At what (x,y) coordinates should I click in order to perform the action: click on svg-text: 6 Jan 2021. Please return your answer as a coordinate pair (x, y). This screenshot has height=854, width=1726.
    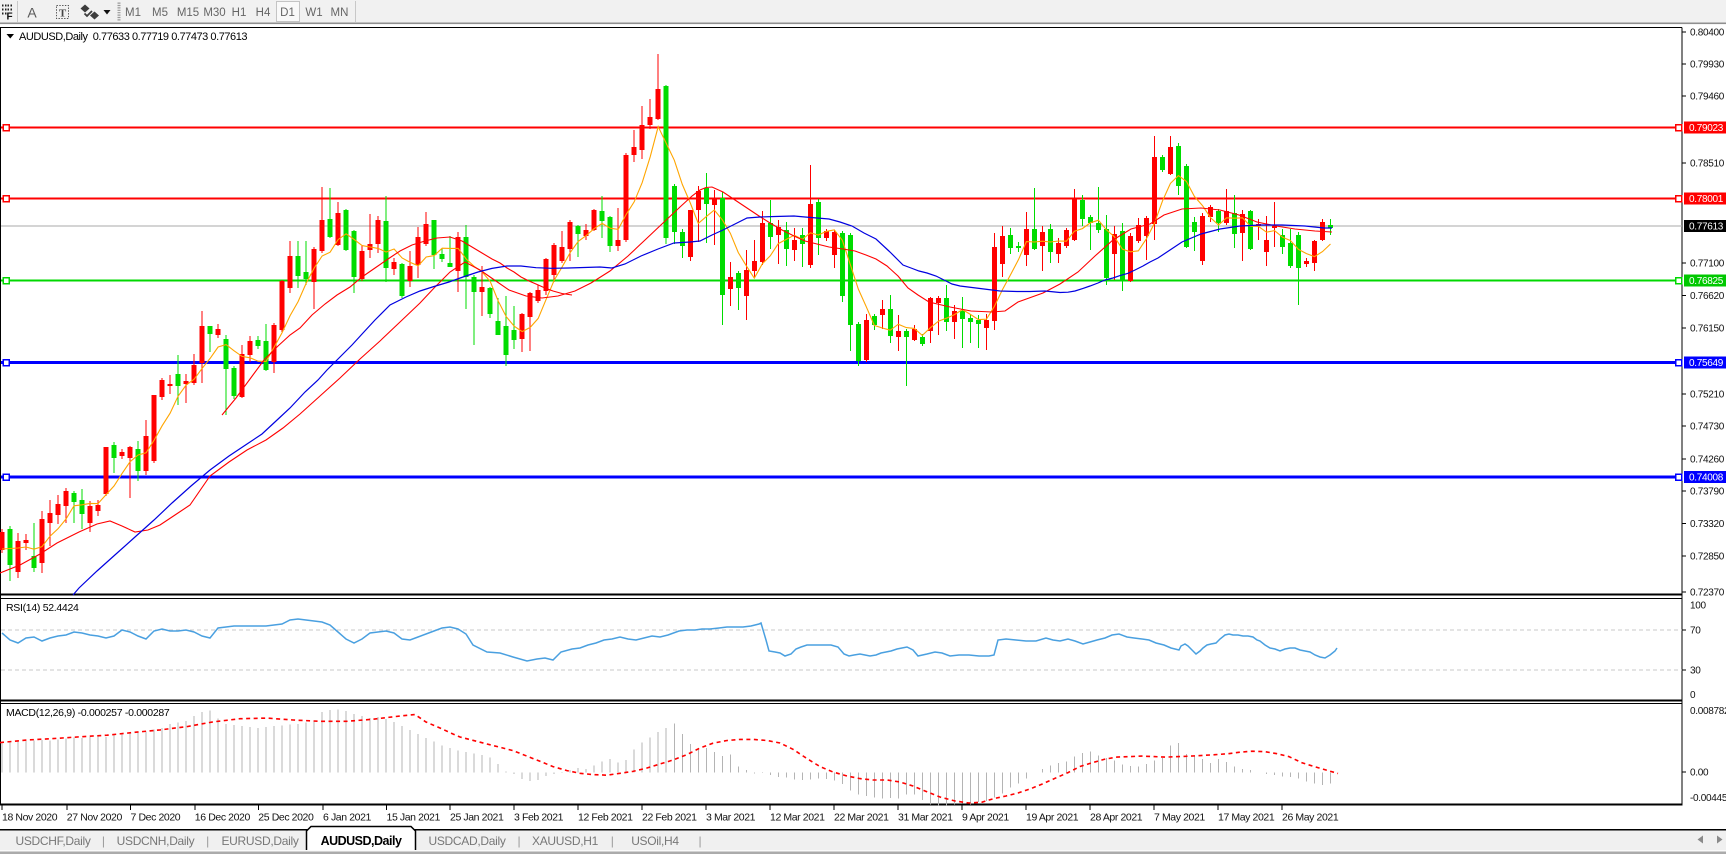
    Looking at the image, I should click on (347, 818).